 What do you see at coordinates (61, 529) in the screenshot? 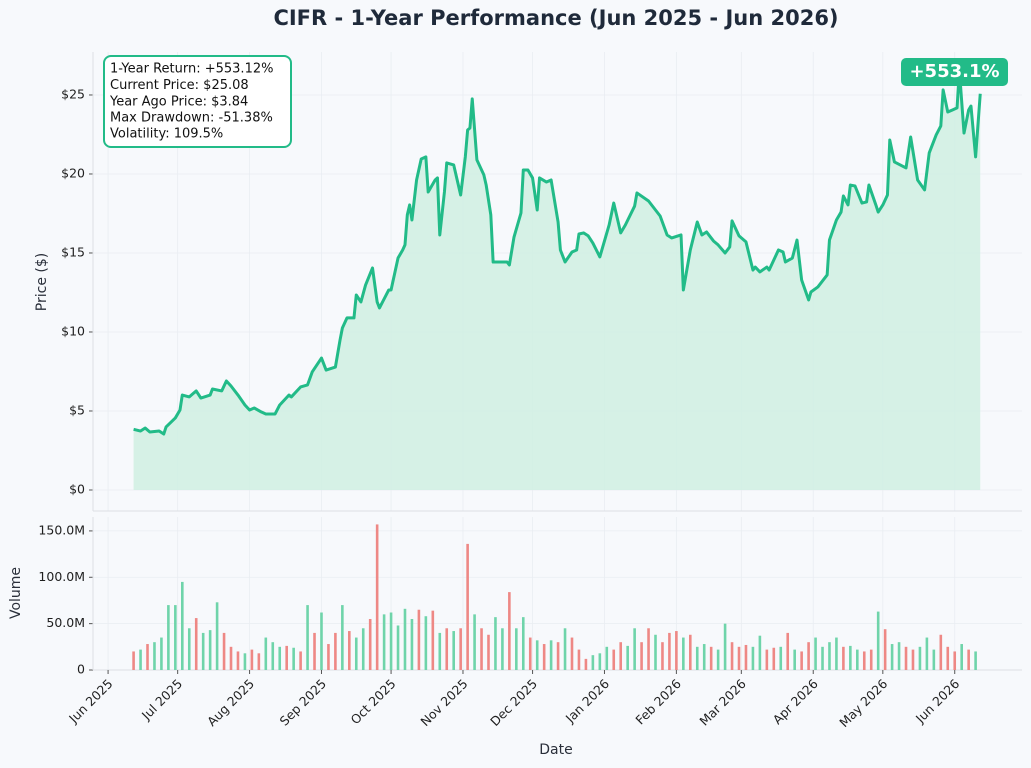
I see `y-tick-label: 150.0M` at bounding box center [61, 529].